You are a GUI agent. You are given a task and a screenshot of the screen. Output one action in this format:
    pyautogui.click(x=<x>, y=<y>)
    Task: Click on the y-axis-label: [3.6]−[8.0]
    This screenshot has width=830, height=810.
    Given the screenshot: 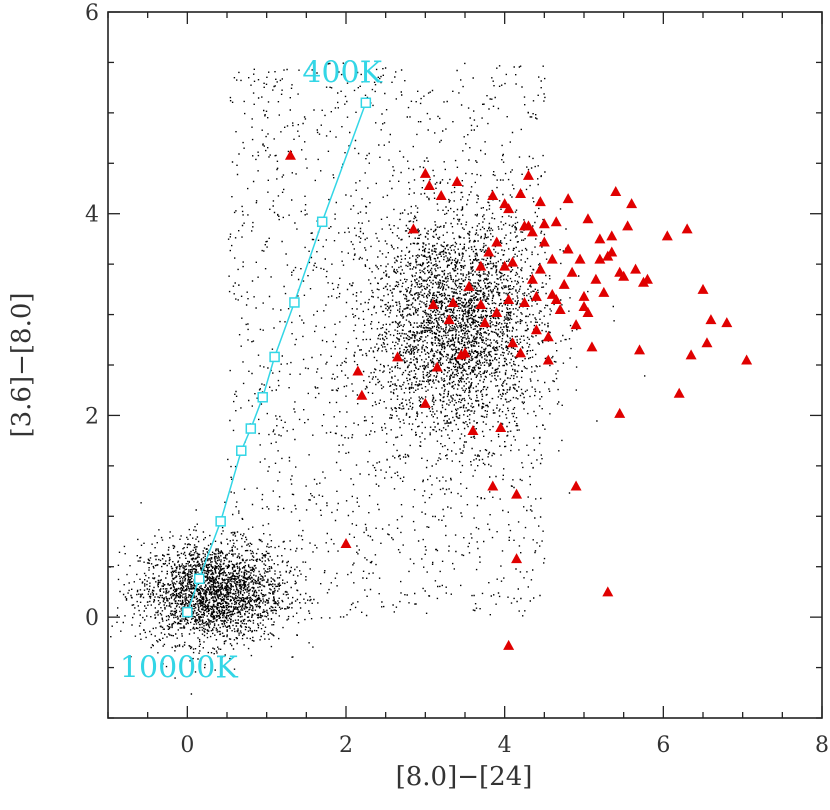 What is the action you would take?
    pyautogui.click(x=22, y=364)
    